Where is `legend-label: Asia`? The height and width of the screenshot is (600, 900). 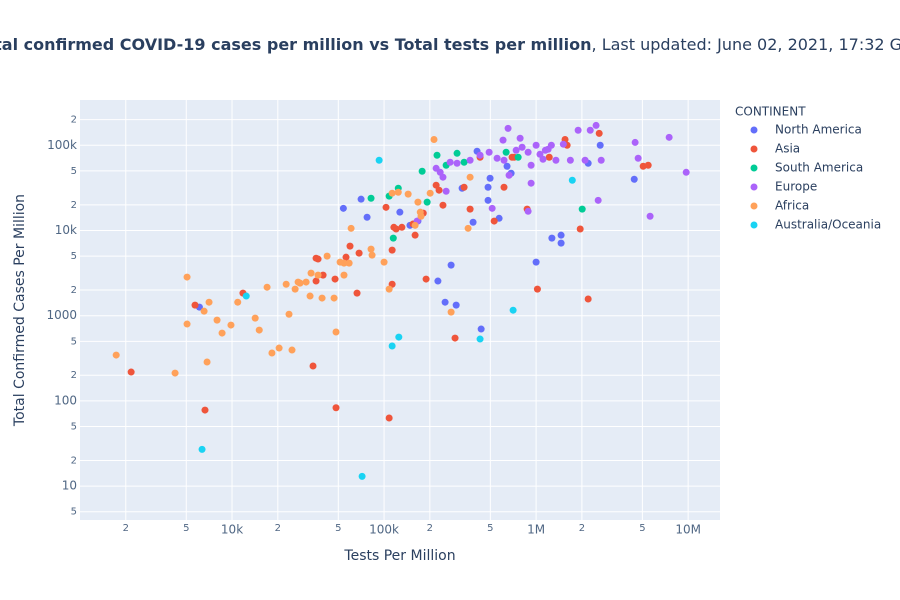 legend-label: Asia is located at coordinates (787, 149).